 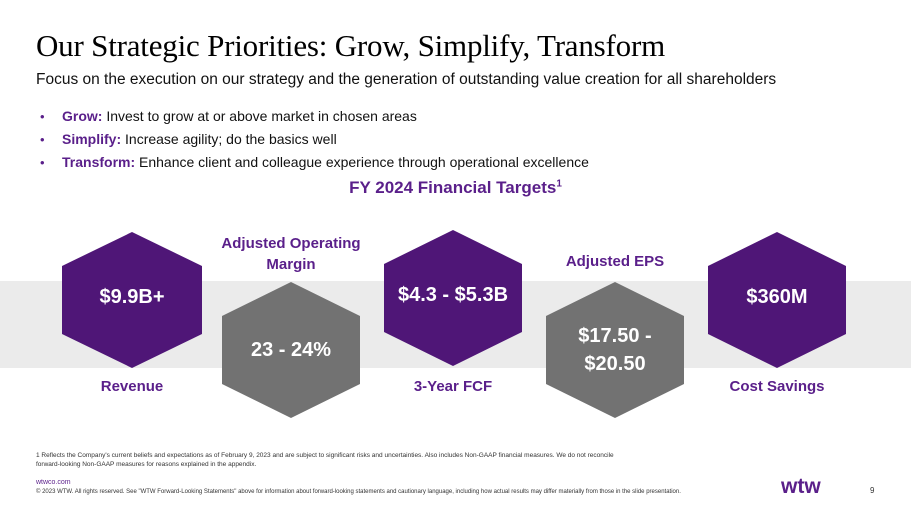 I want to click on logo-text: wtw, so click(x=801, y=486).